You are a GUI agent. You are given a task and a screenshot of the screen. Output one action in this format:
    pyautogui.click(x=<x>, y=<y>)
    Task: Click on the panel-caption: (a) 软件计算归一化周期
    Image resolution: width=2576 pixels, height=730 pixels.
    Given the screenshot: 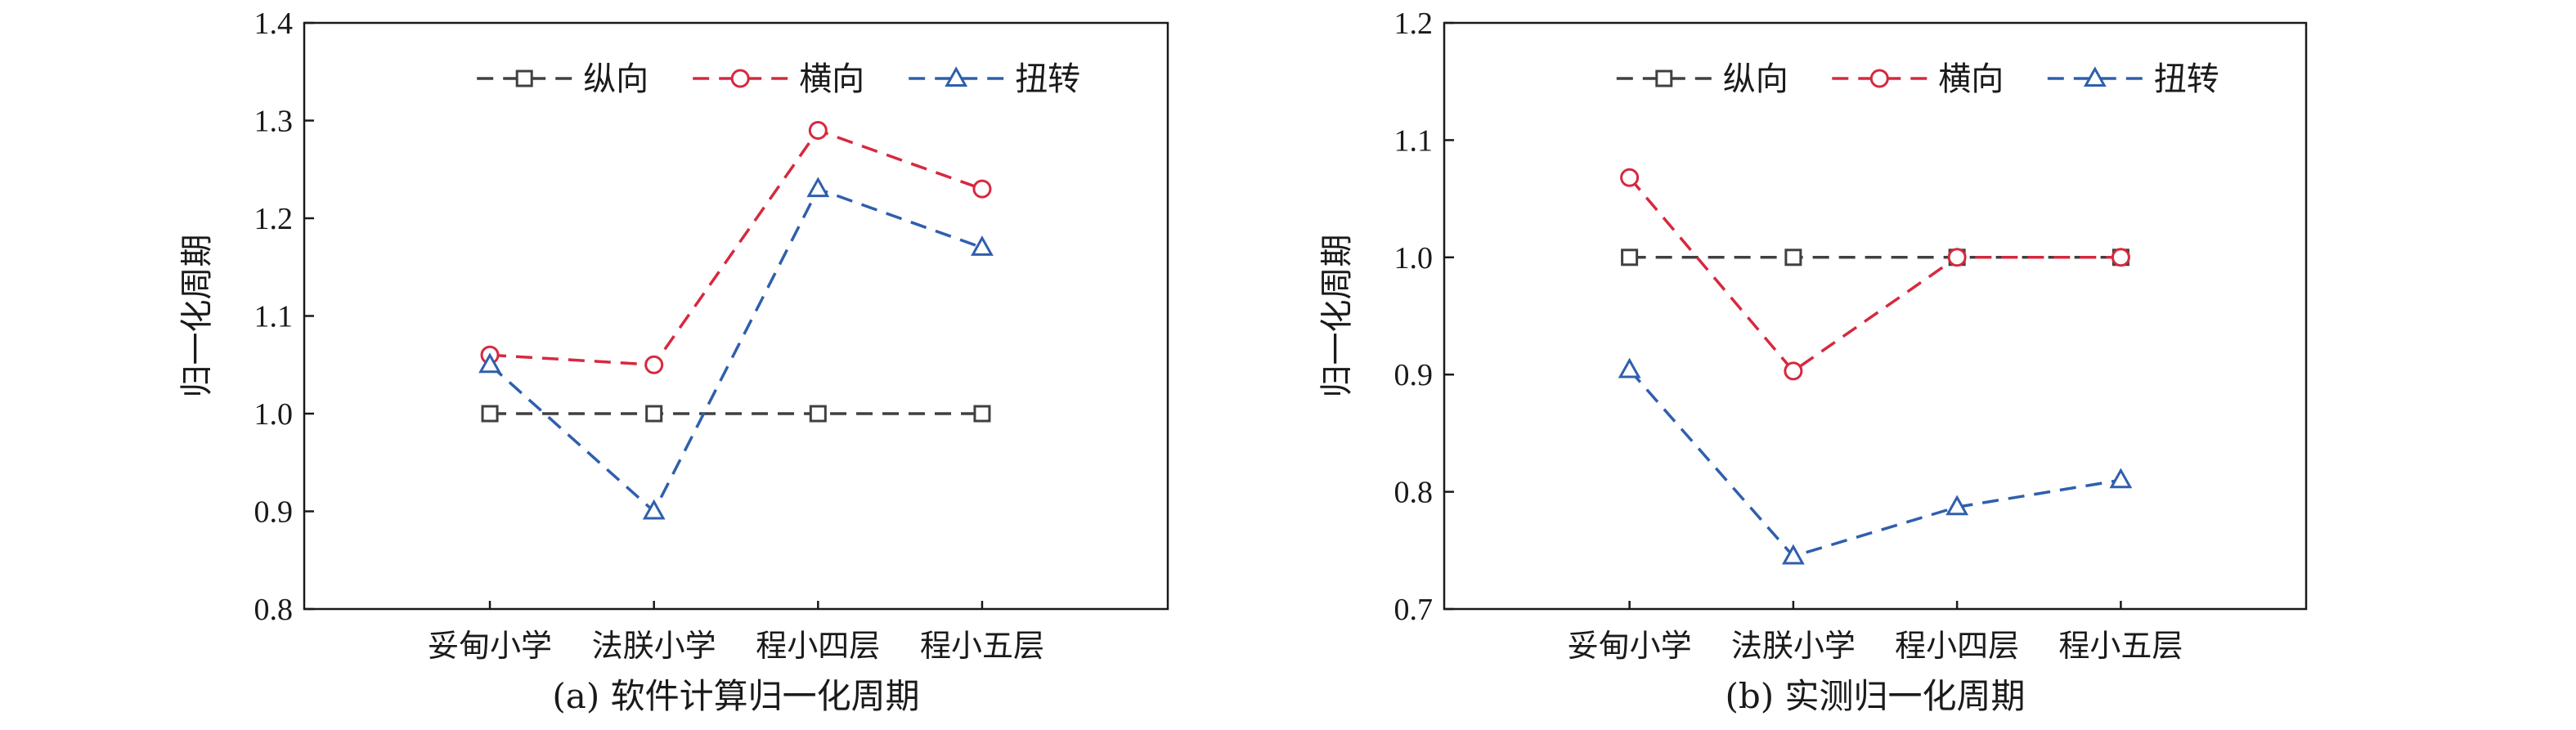 What is the action you would take?
    pyautogui.click(x=735, y=696)
    